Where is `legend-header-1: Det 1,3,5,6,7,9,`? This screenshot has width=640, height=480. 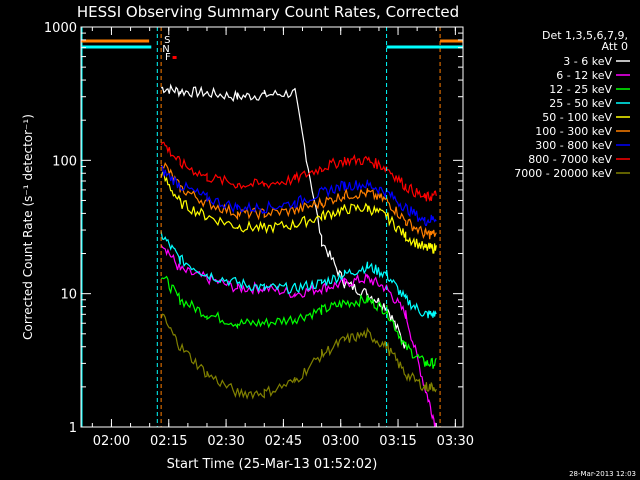
legend-header-1: Det 1,3,5,6,7,9, is located at coordinates (585, 35).